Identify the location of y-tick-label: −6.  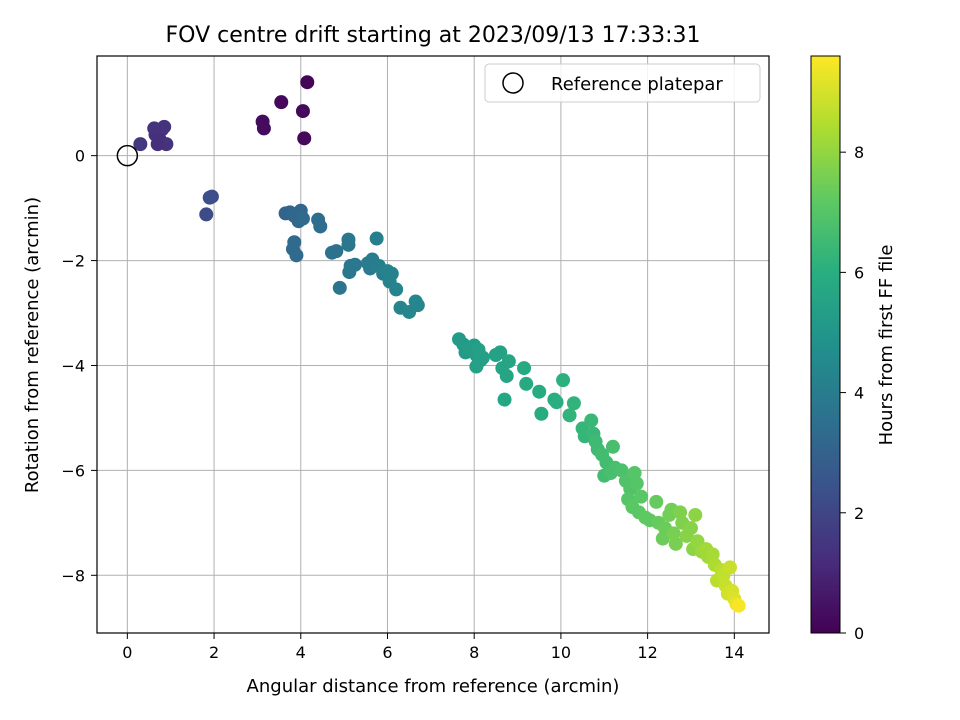
(73, 470).